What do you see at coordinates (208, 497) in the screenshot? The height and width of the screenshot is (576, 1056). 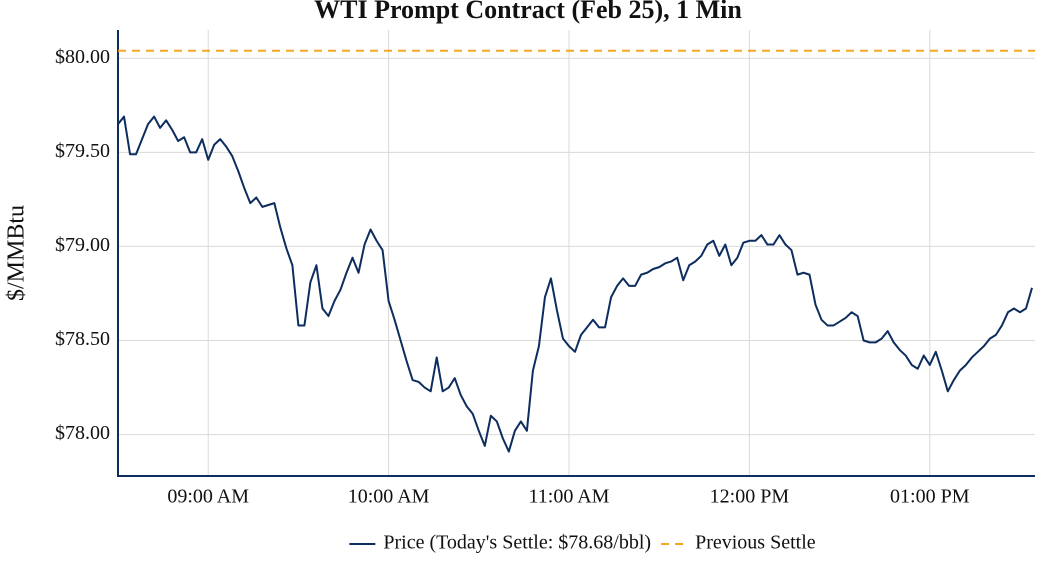 I see `x-tick-label: 09:00 AM` at bounding box center [208, 497].